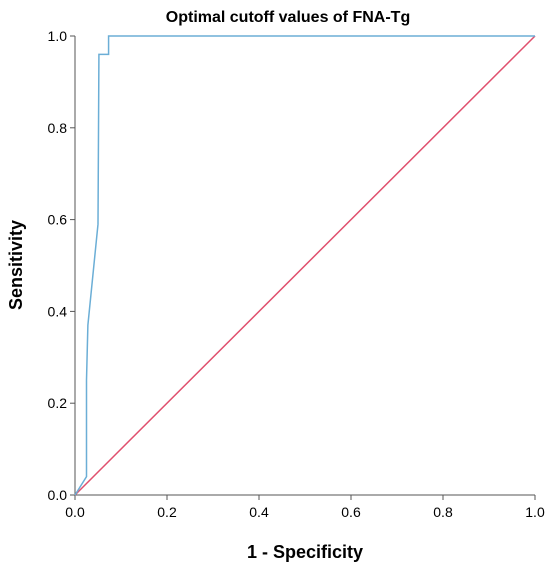  I want to click on y-tick-label: 0.0, so click(58, 495).